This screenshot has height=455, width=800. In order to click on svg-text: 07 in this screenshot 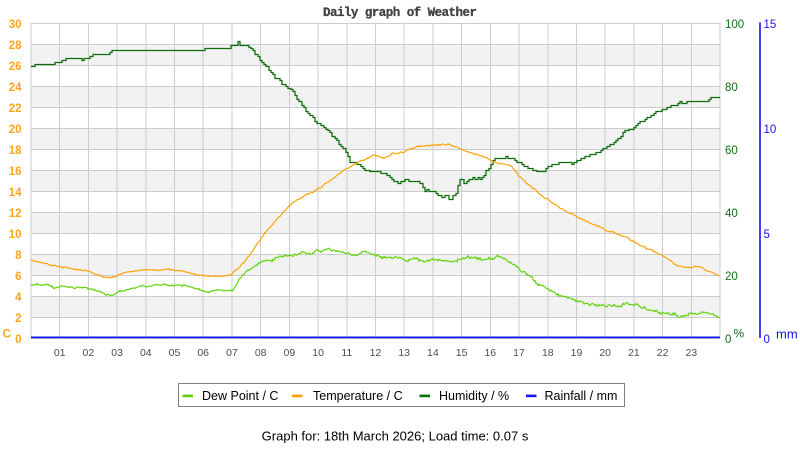, I will do `click(232, 353)`.